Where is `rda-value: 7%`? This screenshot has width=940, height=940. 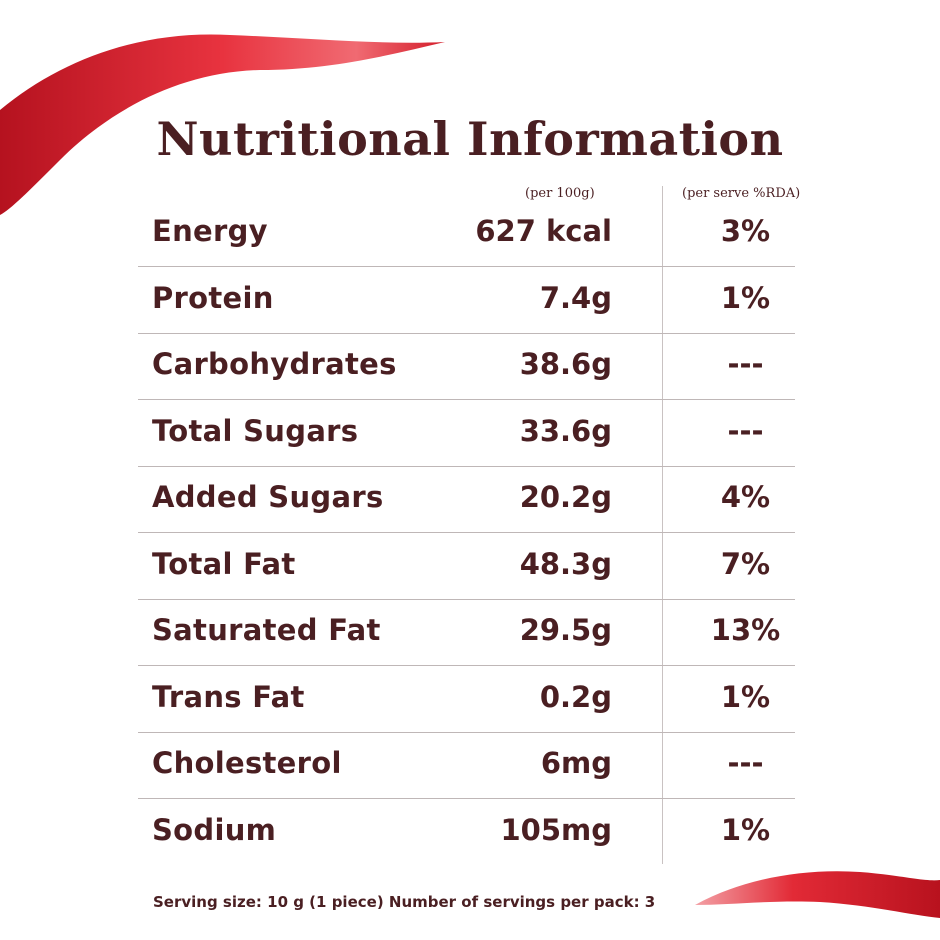 rda-value: 7% is located at coordinates (745, 563).